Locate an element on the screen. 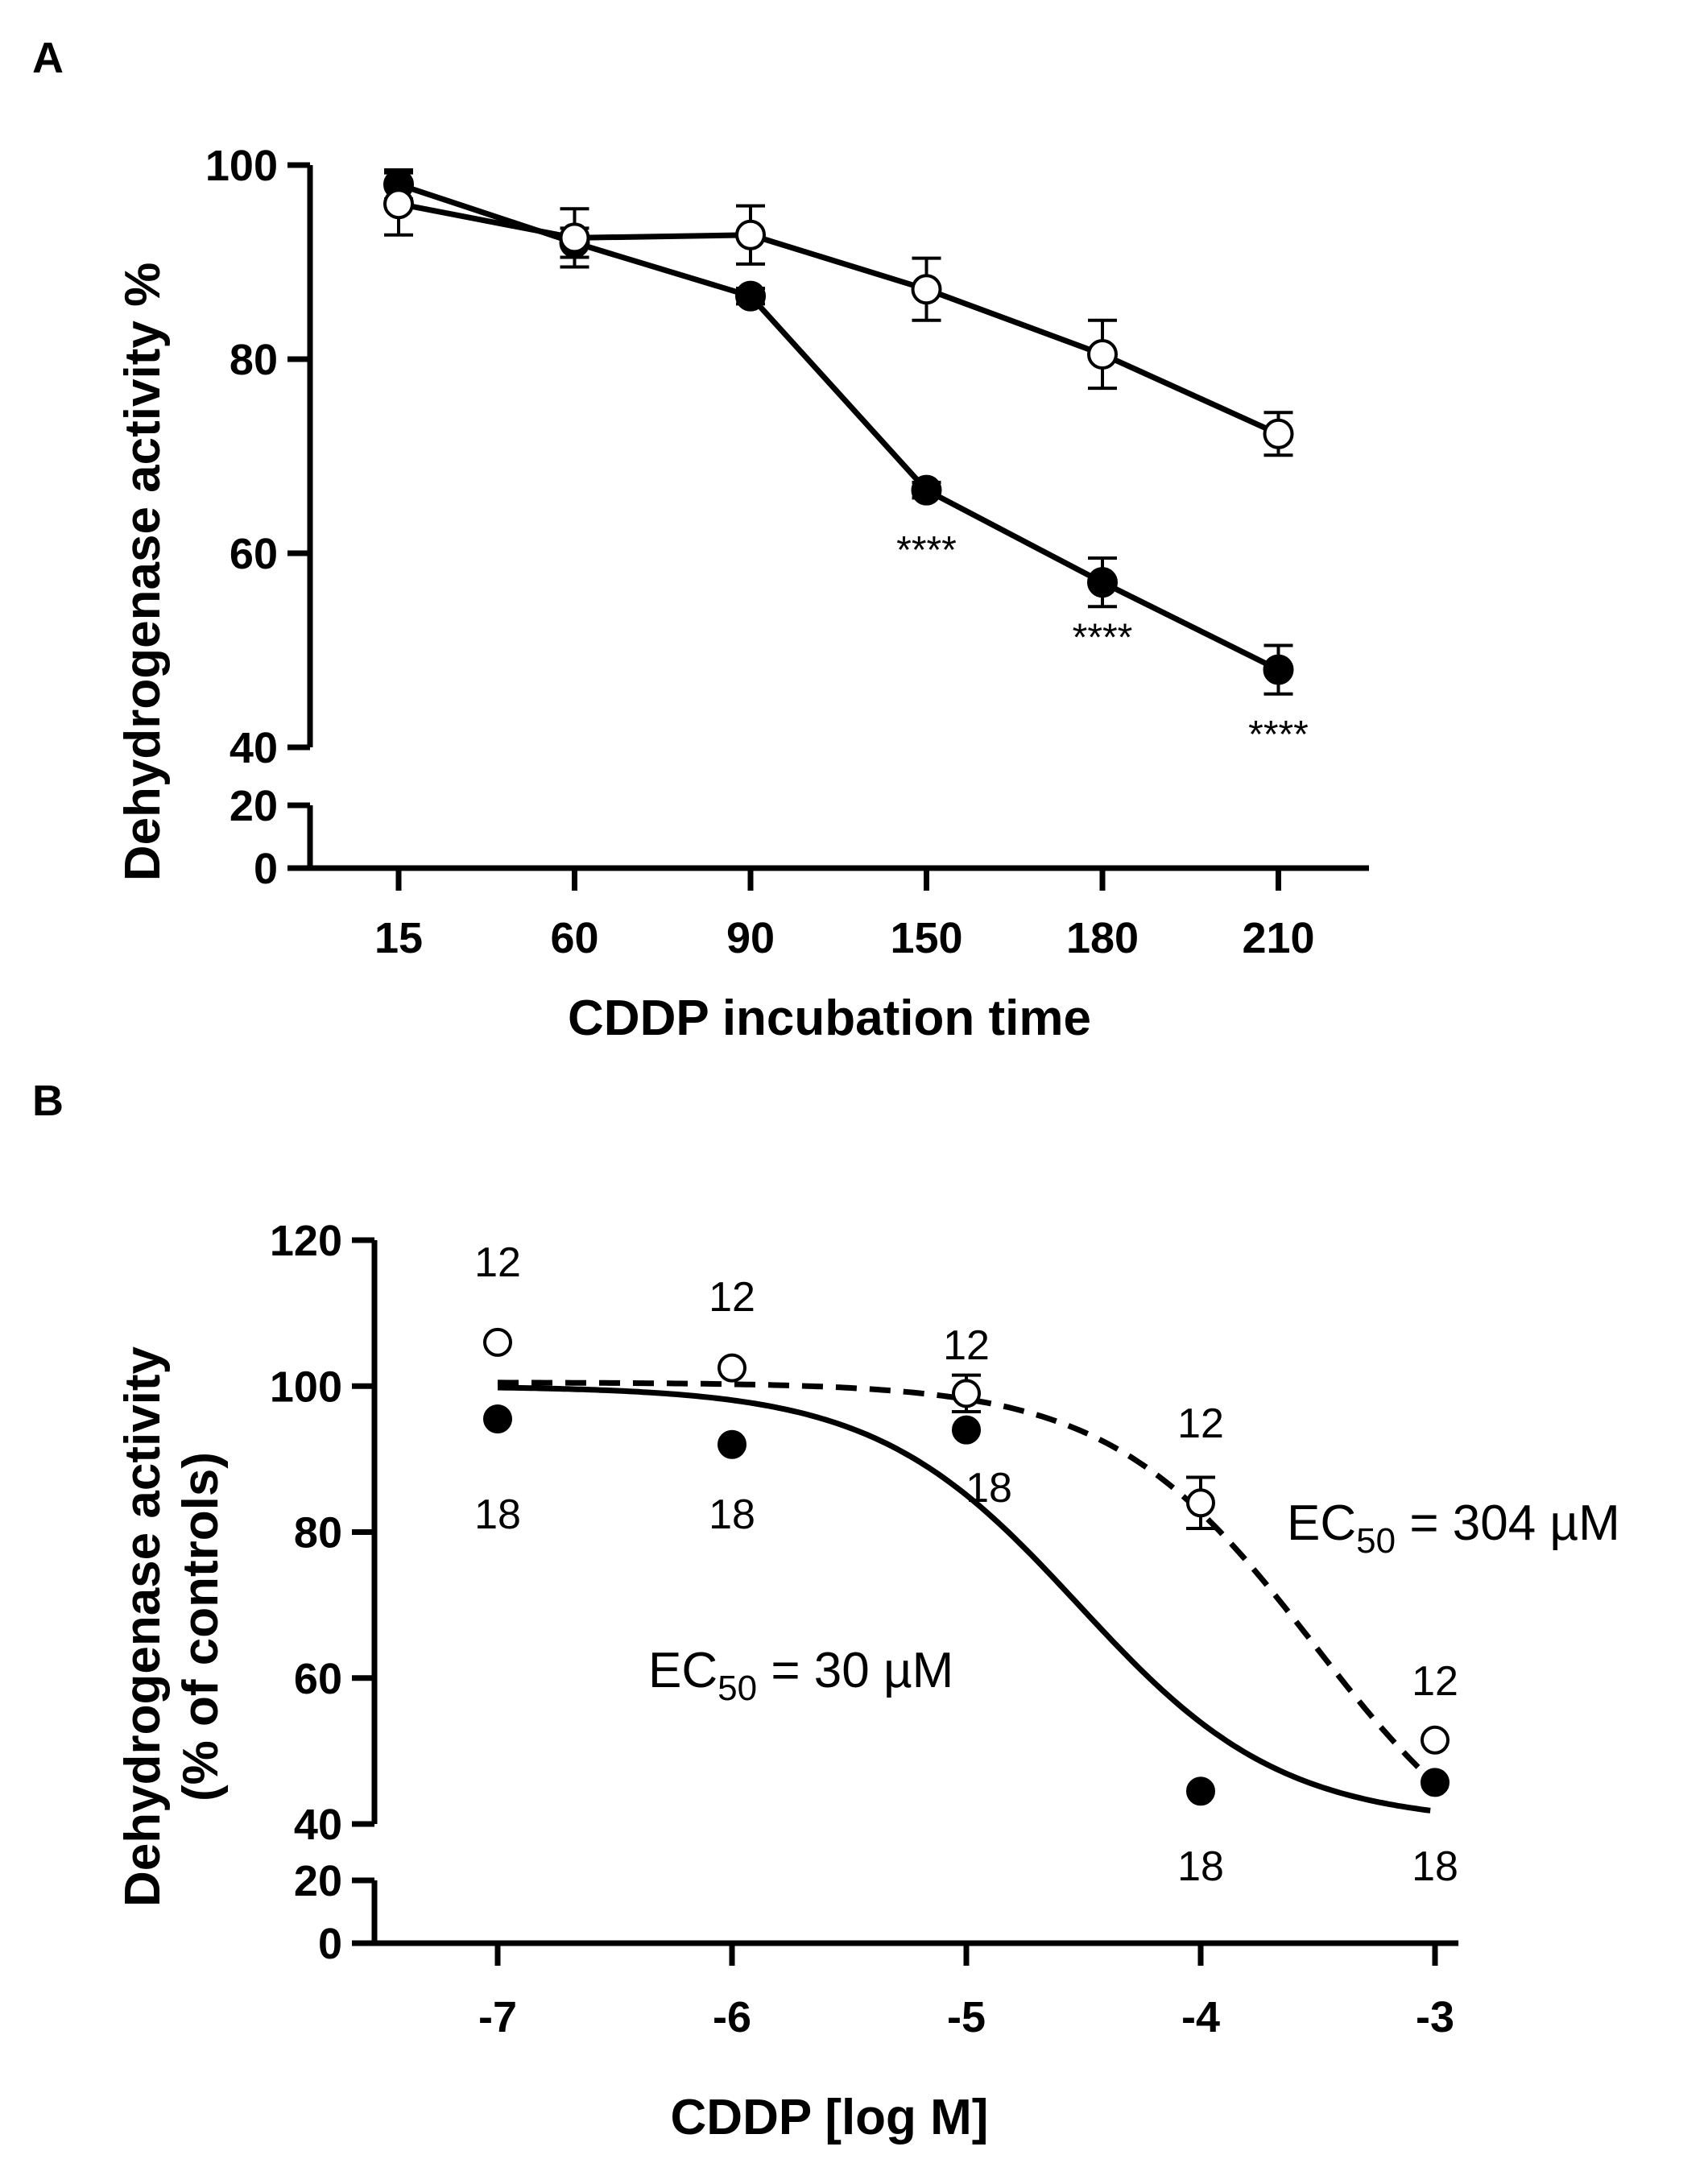  panel-a-annotations: **** **** **** is located at coordinates (1103, 643).